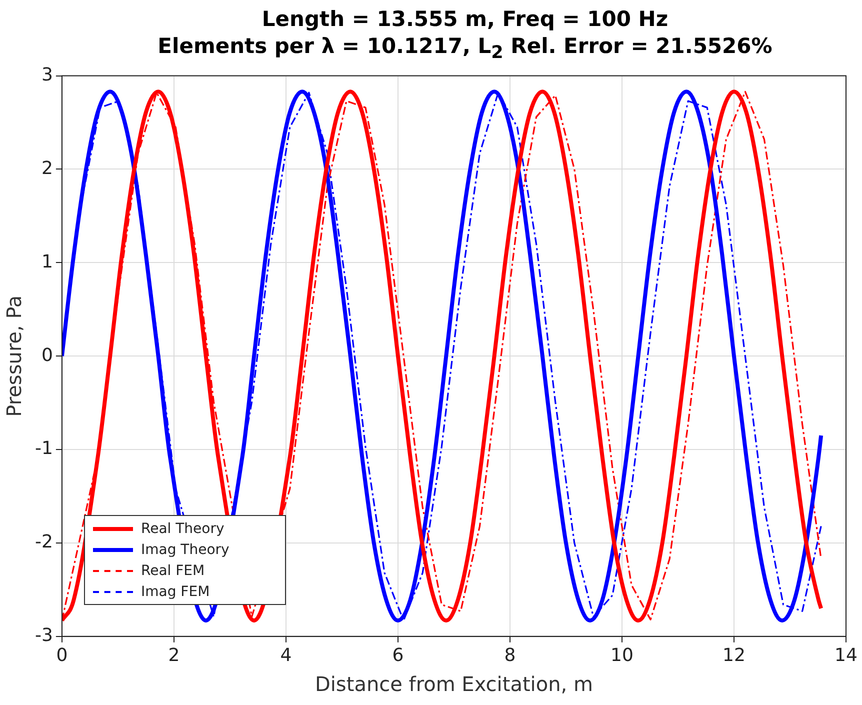 The image size is (862, 705). Describe the element at coordinates (47, 355) in the screenshot. I see `y-tick-label: 0` at that location.